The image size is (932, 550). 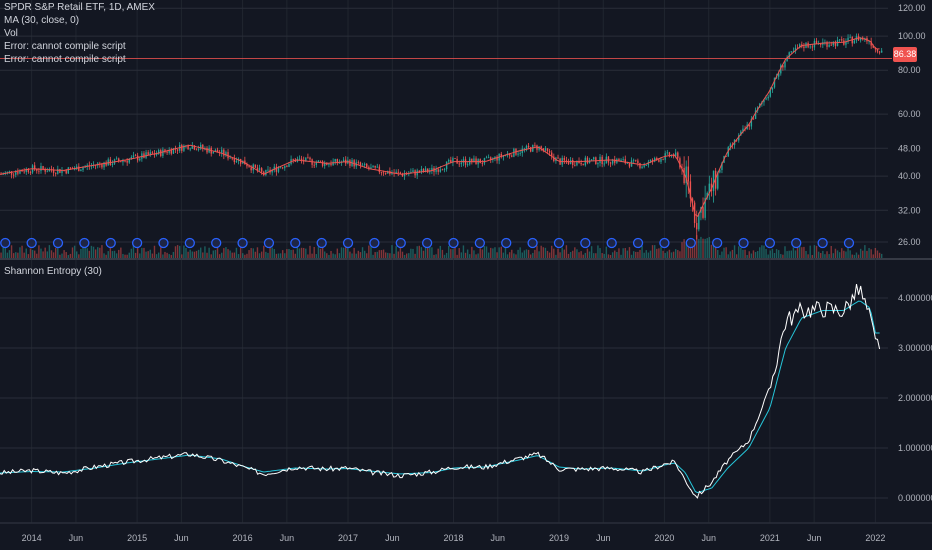 I want to click on lower-pane-title: Shannon Entropy (30), so click(x=53, y=271).